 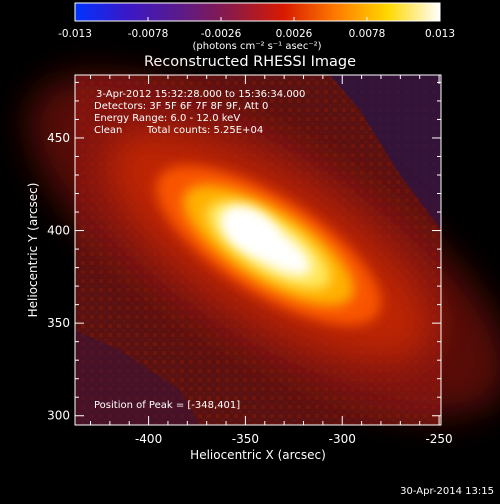 I want to click on info-time-range: 3-Apr-2012 15:32:28.000 to 15:36:34.000, so click(x=200, y=94).